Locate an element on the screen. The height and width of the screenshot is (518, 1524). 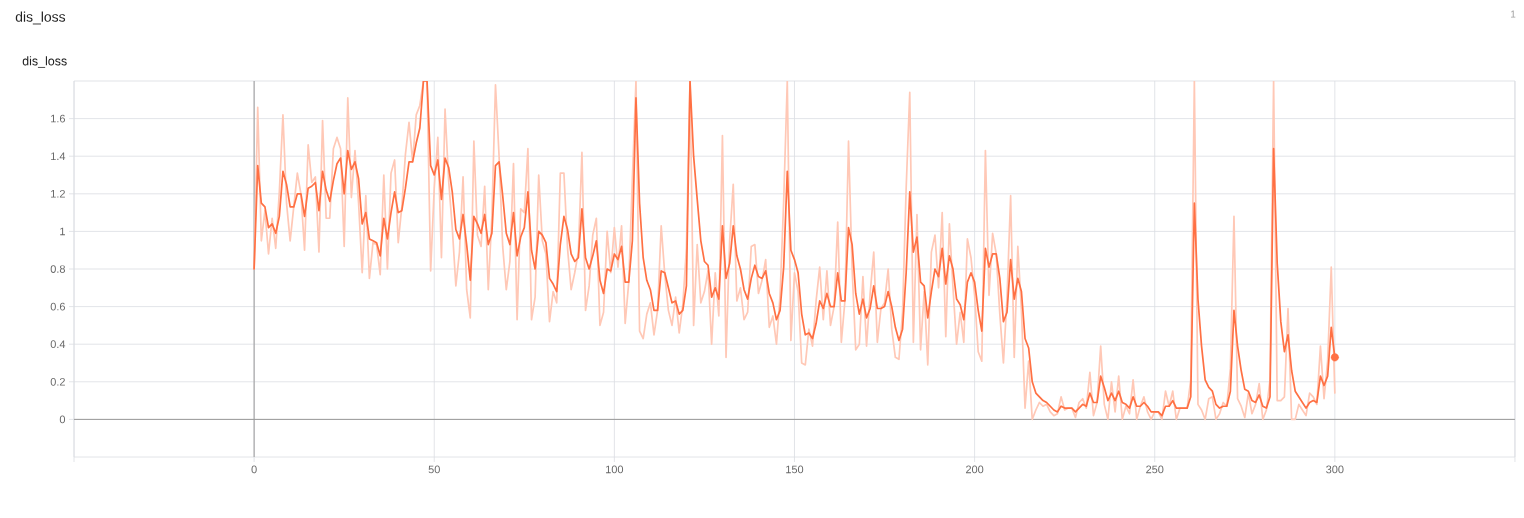
chart-subtitle: dis_loss is located at coordinates (44, 62).